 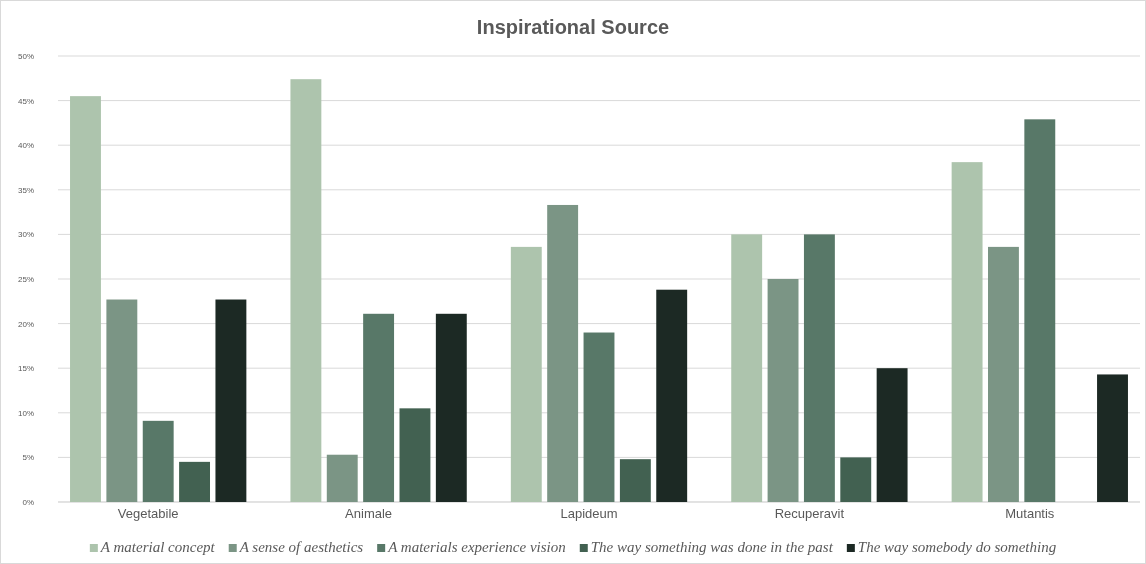 I want to click on legend-label: A sense of aesthetics, so click(x=301, y=547).